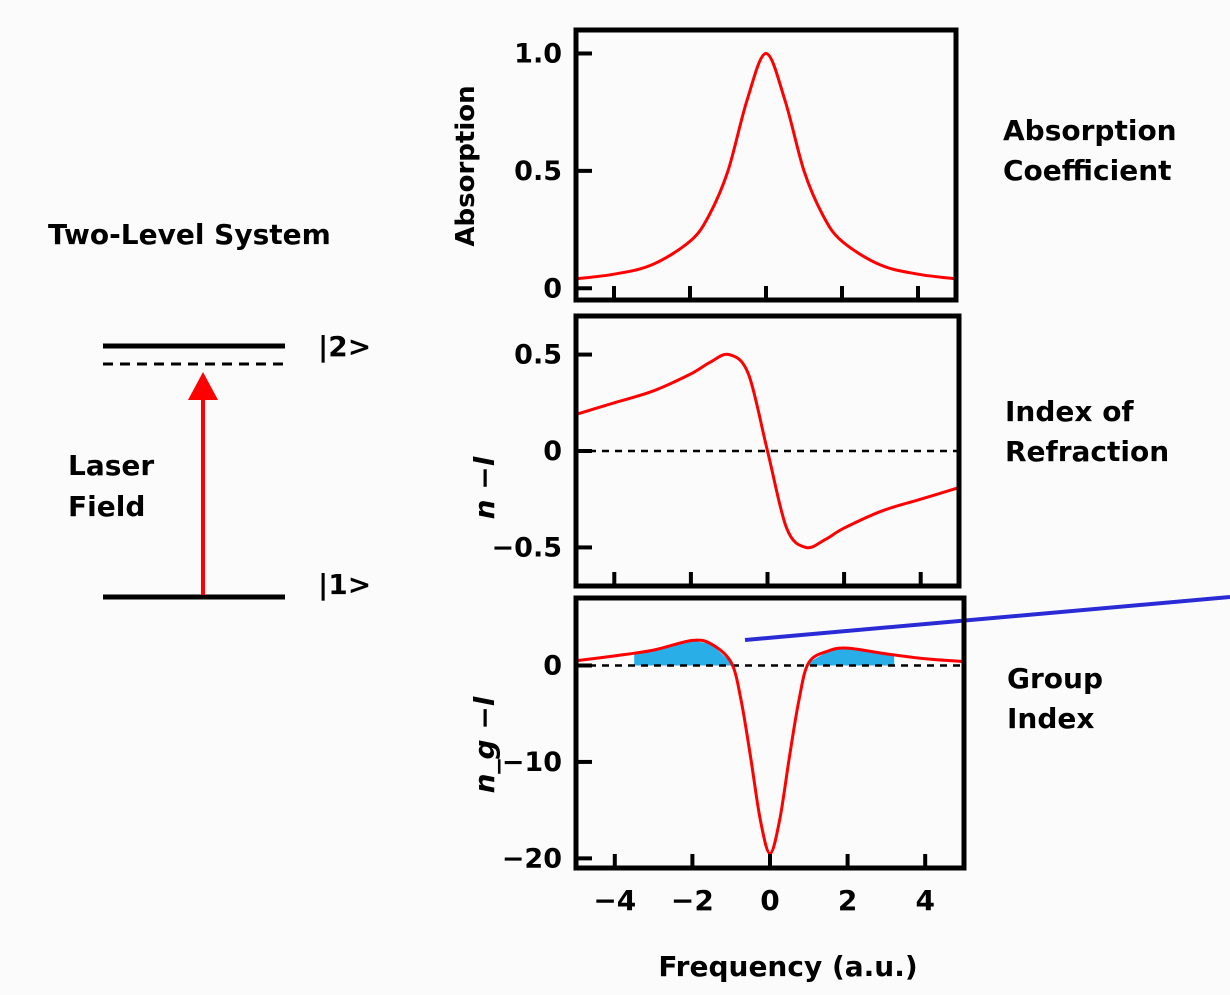  What do you see at coordinates (692, 900) in the screenshot?
I see `xtick-label-1: −2` at bounding box center [692, 900].